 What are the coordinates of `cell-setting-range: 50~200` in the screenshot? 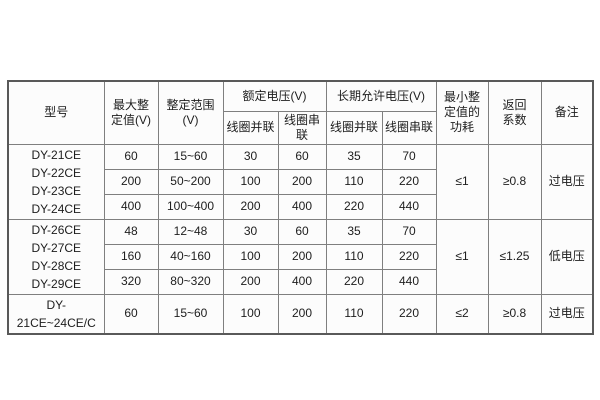 It's located at (190, 181).